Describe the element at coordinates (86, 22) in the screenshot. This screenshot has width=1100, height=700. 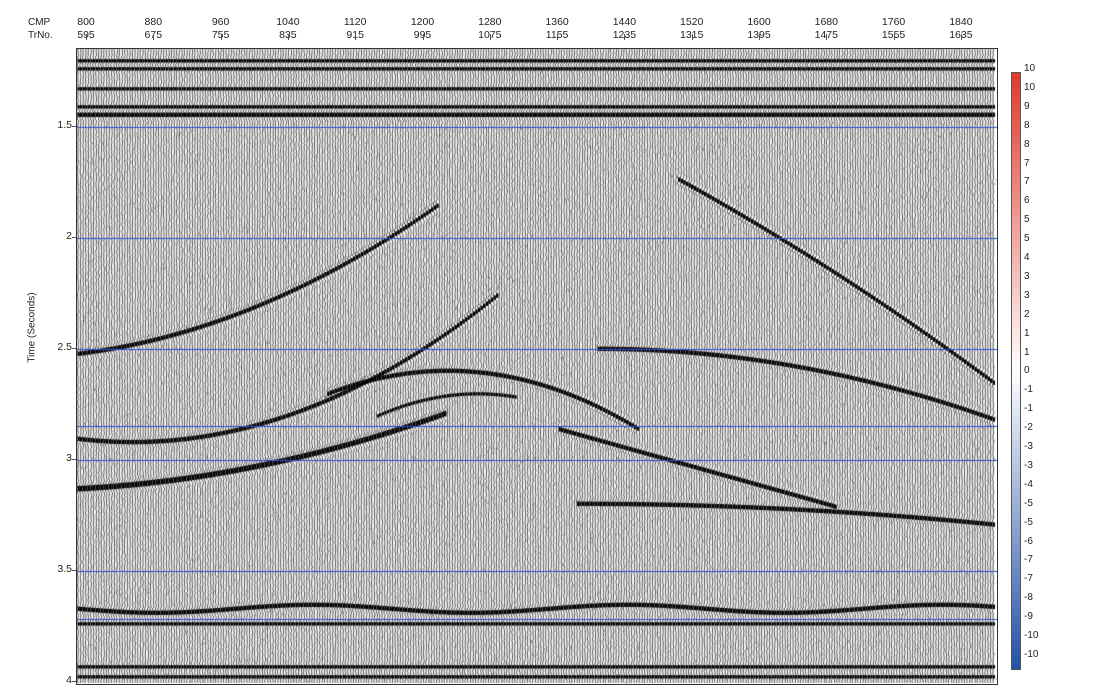
I see `cmp-tick-value: 800` at that location.